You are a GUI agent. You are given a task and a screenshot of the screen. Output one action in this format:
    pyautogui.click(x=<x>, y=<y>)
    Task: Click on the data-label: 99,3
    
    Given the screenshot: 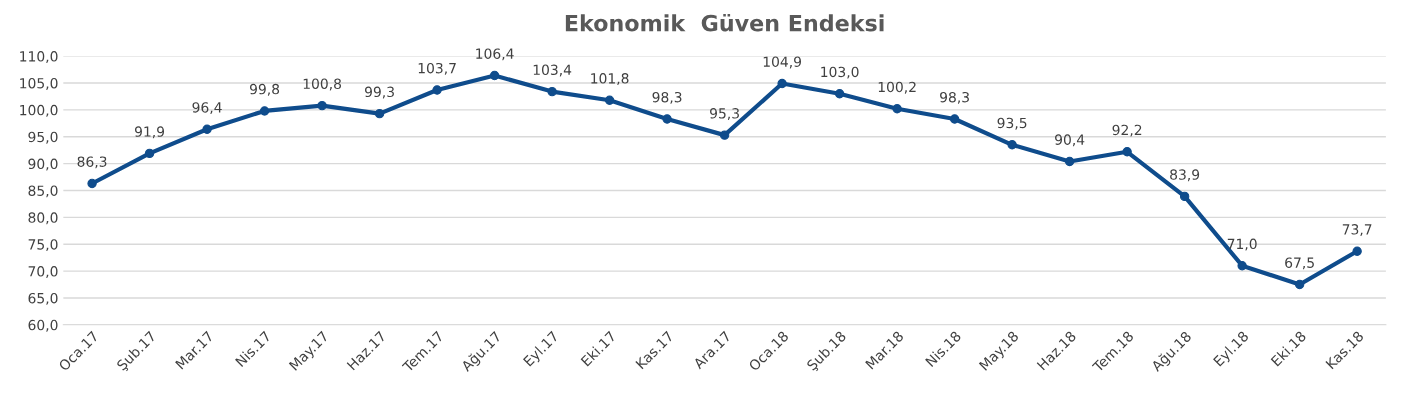 What is the action you would take?
    pyautogui.click(x=379, y=92)
    